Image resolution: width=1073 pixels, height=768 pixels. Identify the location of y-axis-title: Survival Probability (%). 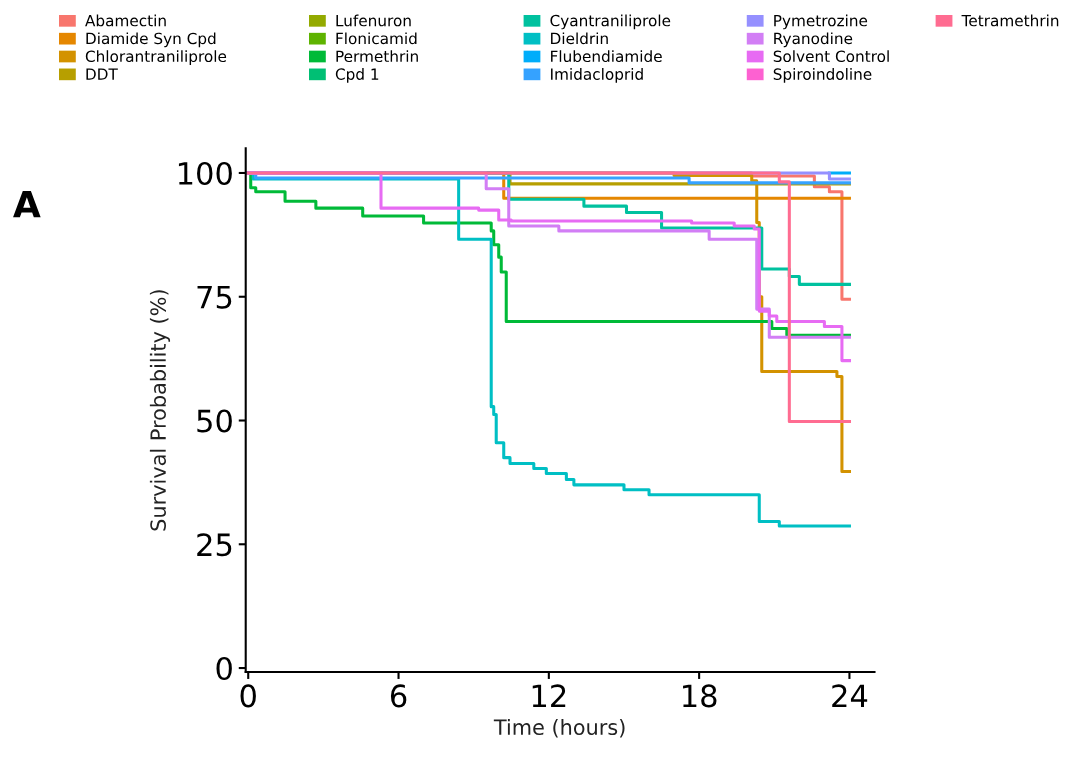
(160, 410).